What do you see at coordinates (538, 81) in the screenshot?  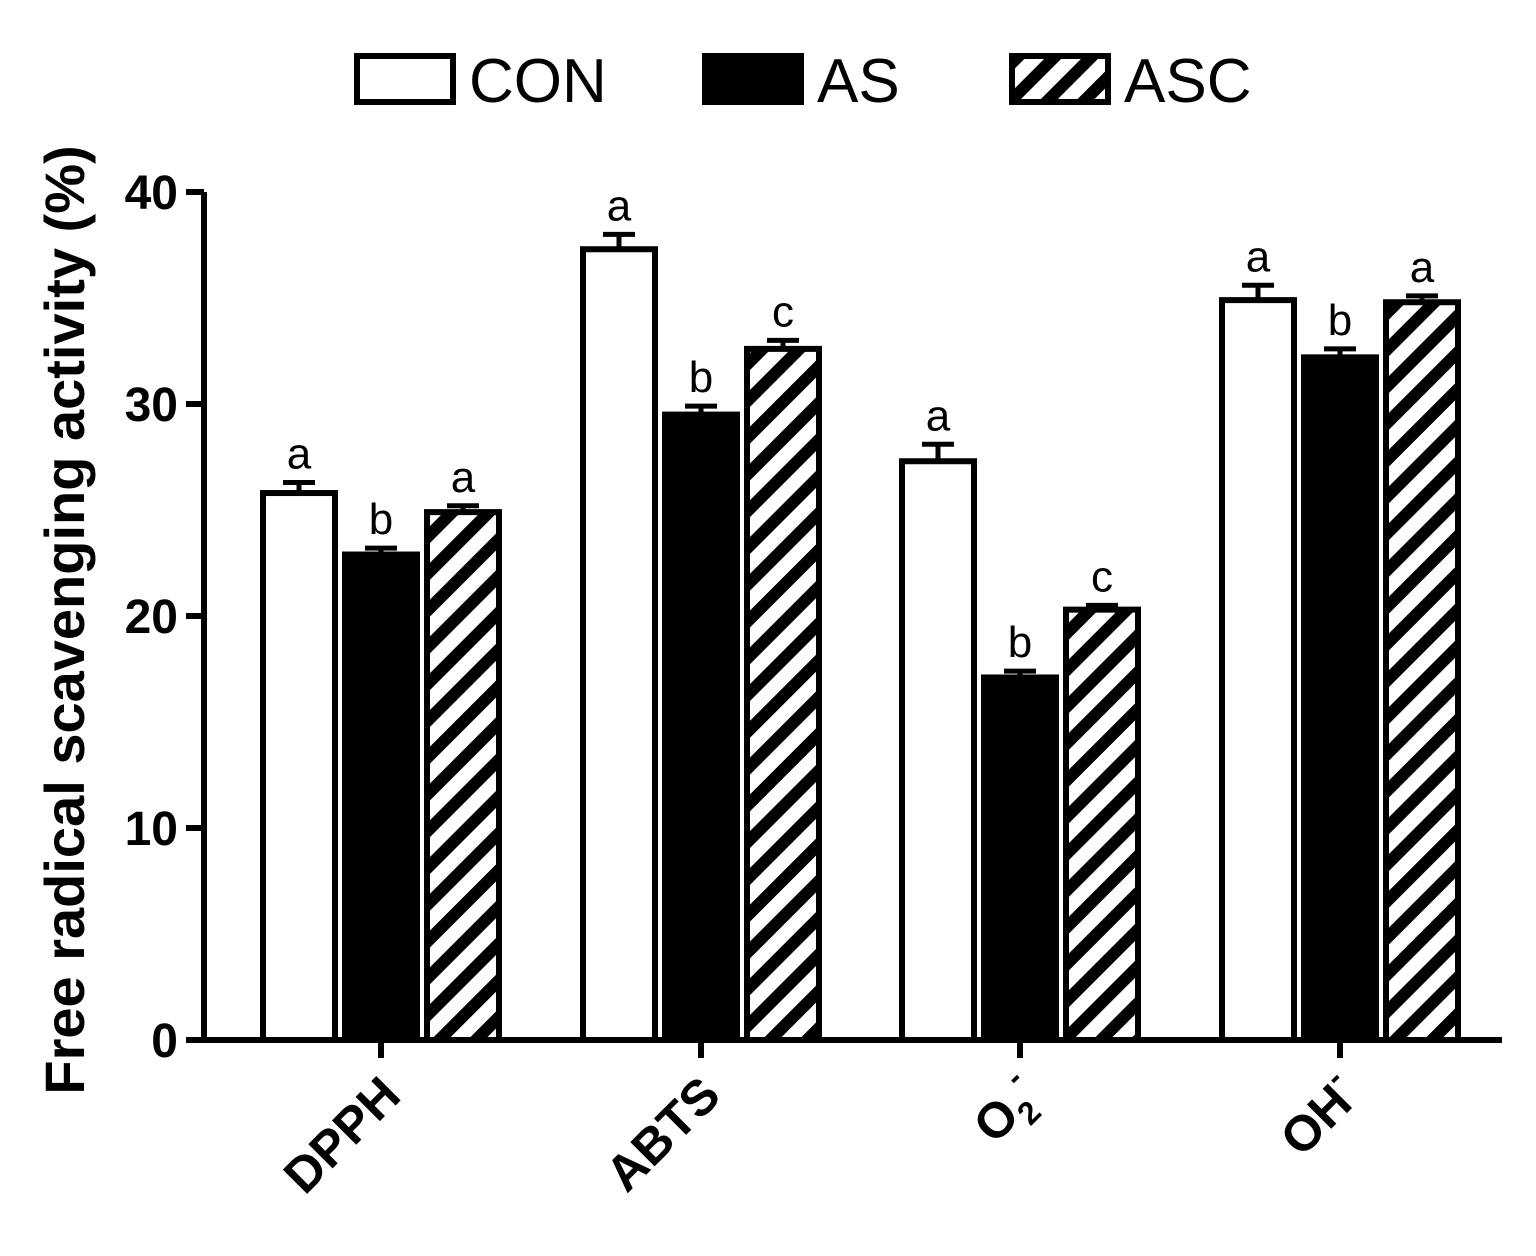 I see `legend-label-con: CON` at bounding box center [538, 81].